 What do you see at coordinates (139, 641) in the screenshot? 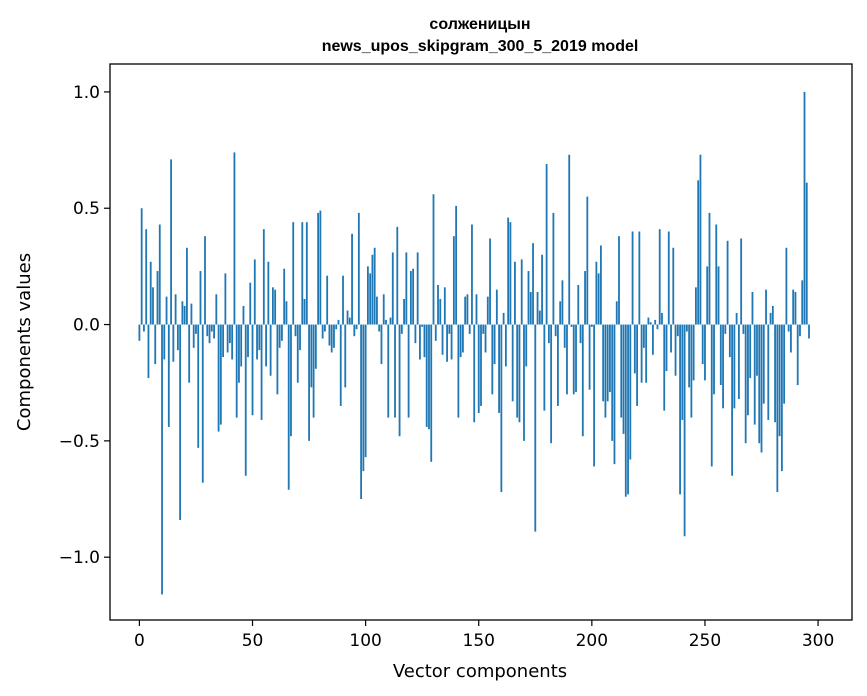
I see `x-tick-label: 0` at bounding box center [139, 641].